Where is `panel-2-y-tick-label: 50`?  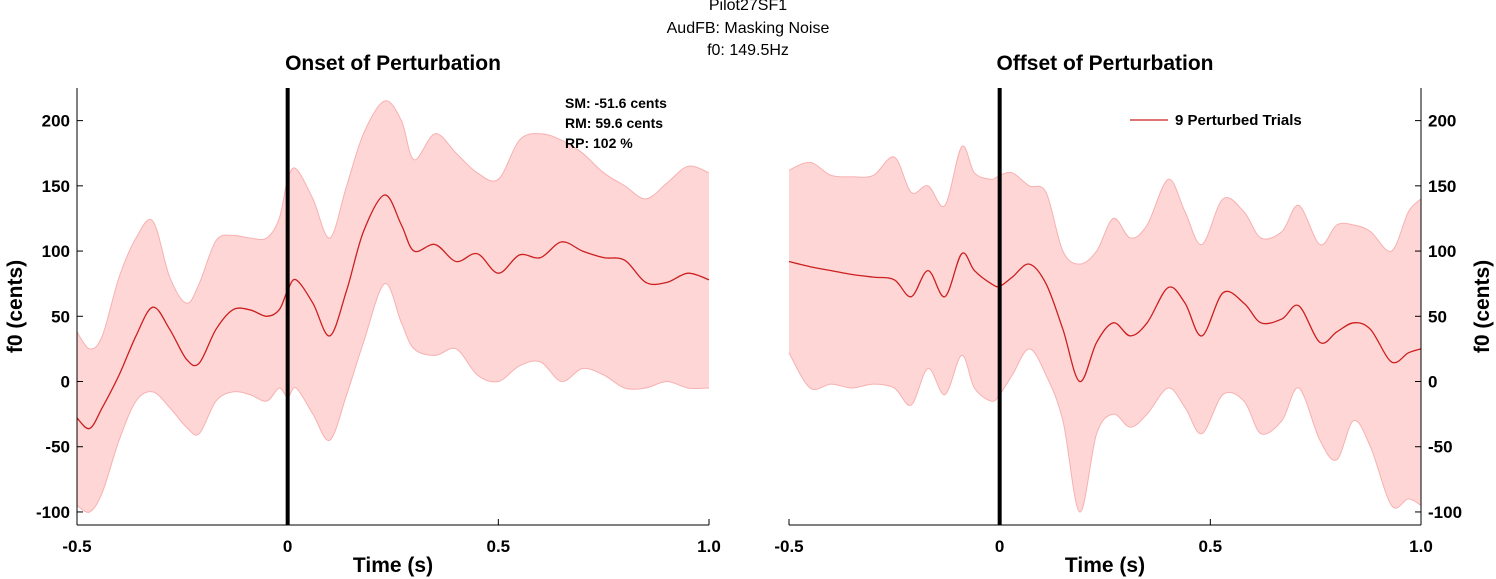 panel-2-y-tick-label: 50 is located at coordinates (1437, 316).